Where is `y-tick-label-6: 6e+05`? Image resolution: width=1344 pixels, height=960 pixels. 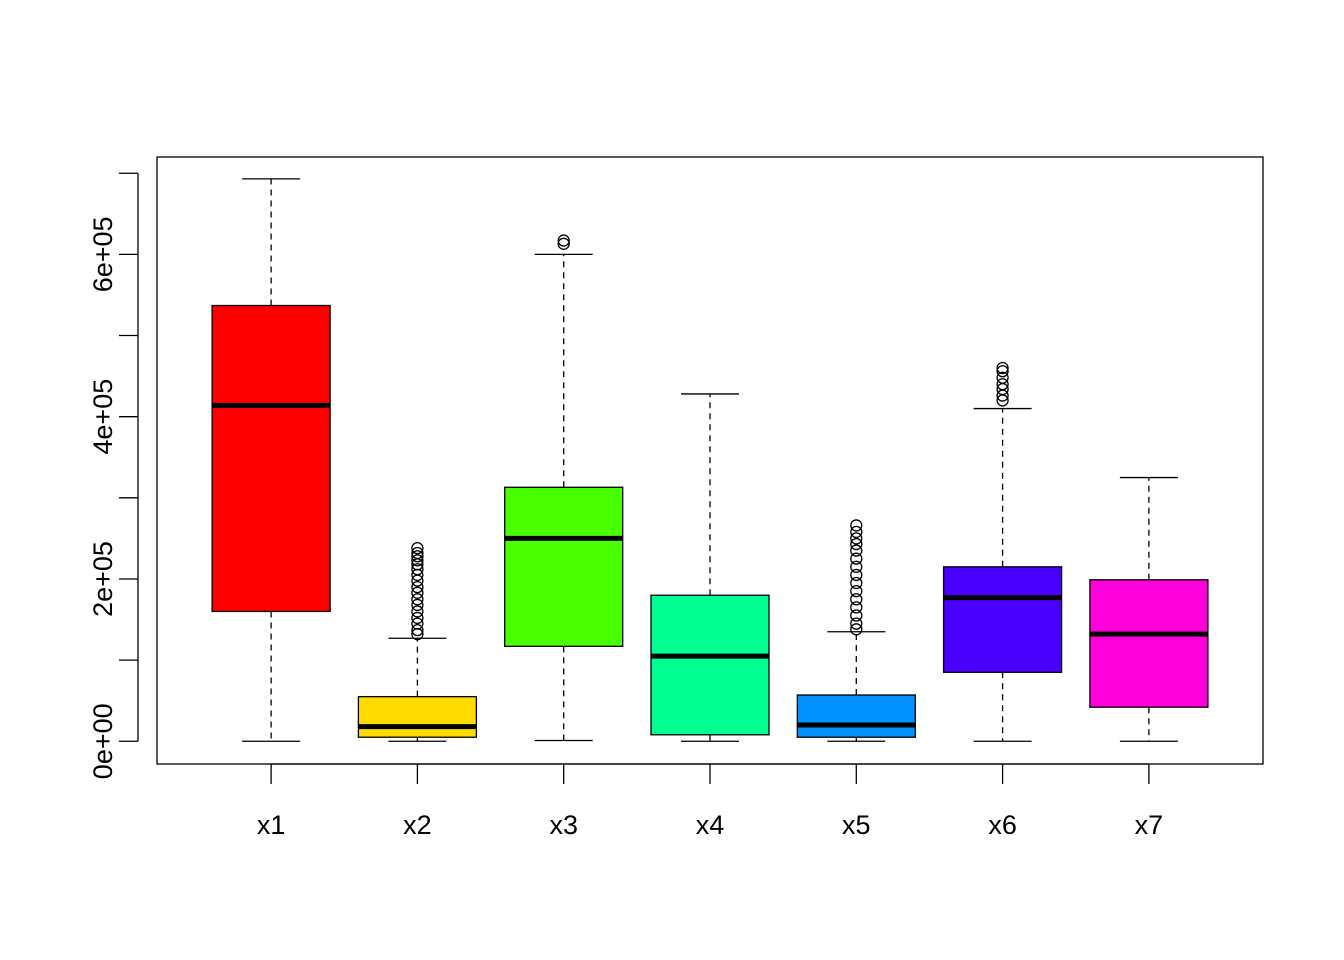 y-tick-label-6: 6e+05 is located at coordinates (103, 254).